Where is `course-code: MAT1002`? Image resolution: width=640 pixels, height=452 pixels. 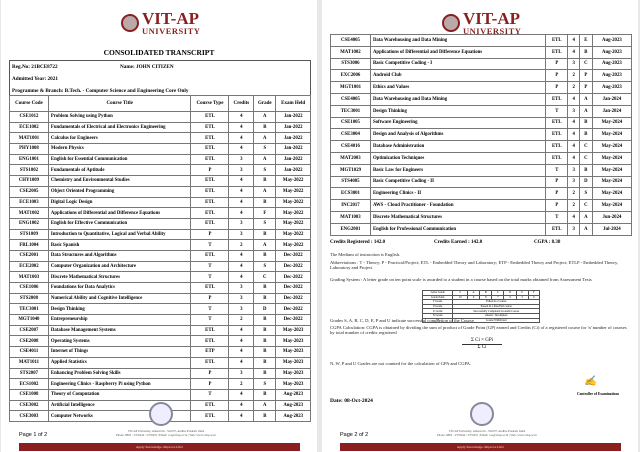 course-code: MAT1002 is located at coordinates (29, 213).